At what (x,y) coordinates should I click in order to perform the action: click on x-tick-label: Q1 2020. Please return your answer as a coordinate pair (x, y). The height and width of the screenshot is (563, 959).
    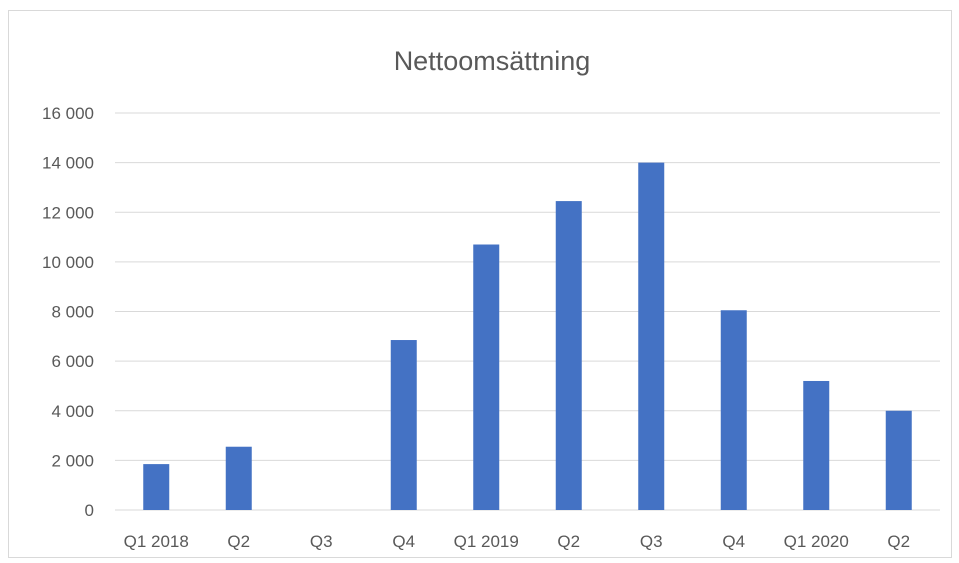
    Looking at the image, I should click on (816, 541).